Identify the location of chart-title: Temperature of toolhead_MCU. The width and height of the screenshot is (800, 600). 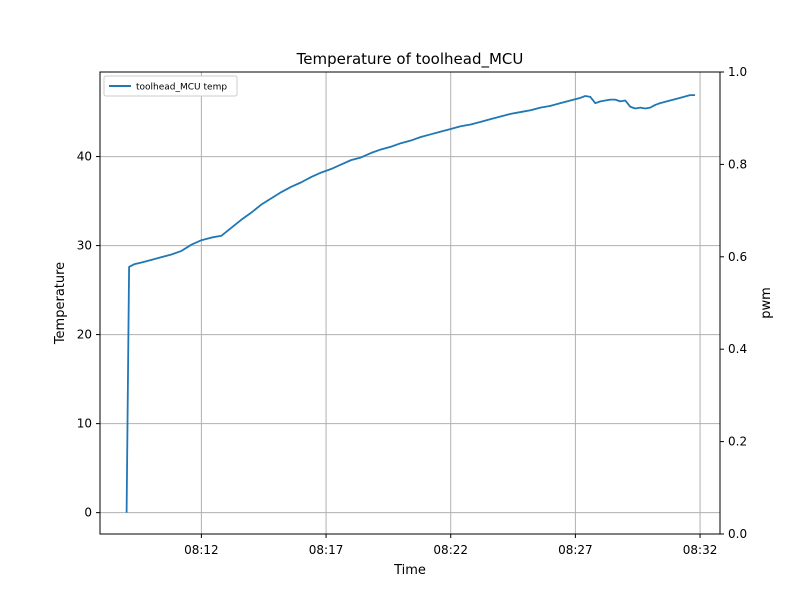
(410, 59).